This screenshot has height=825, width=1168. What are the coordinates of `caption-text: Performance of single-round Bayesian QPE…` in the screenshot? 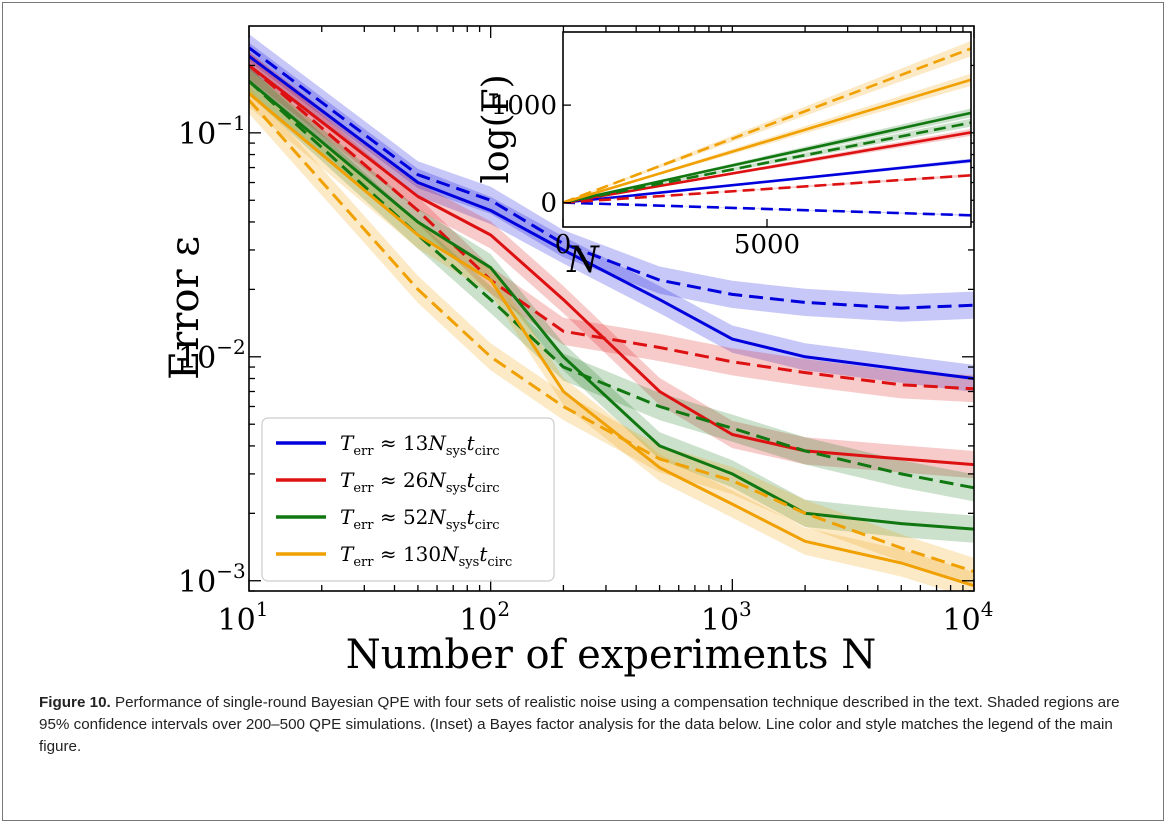 It's located at (579, 724).